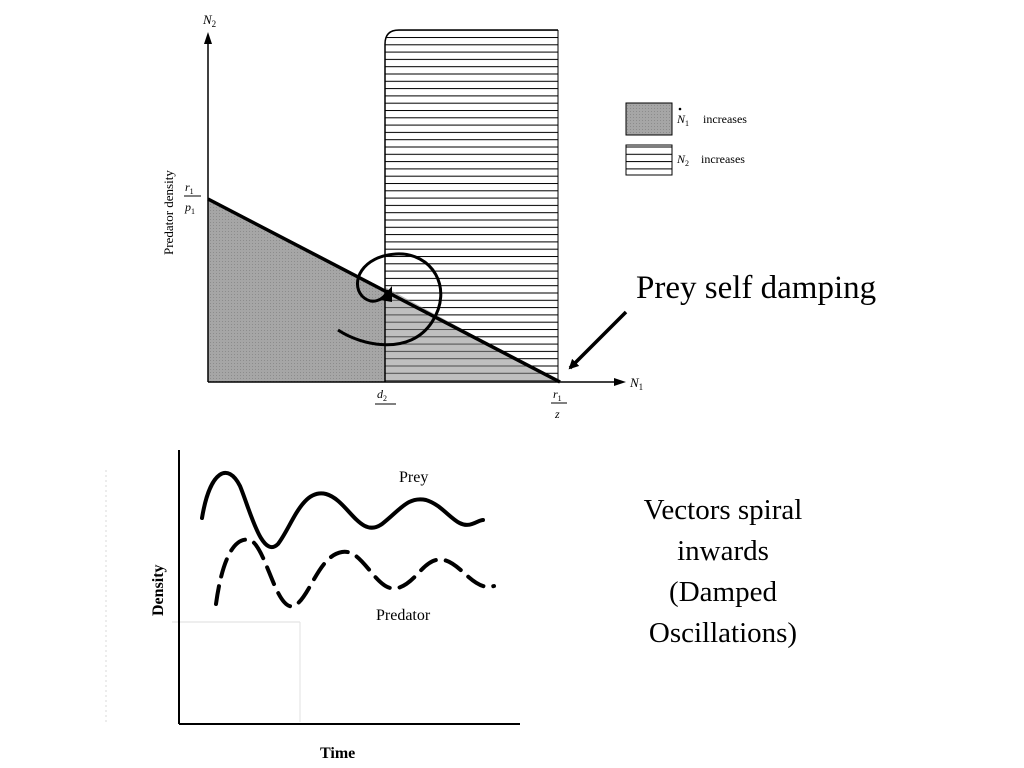 The height and width of the screenshot is (768, 1024). I want to click on predator-isocline-boundary, so click(471, 205).